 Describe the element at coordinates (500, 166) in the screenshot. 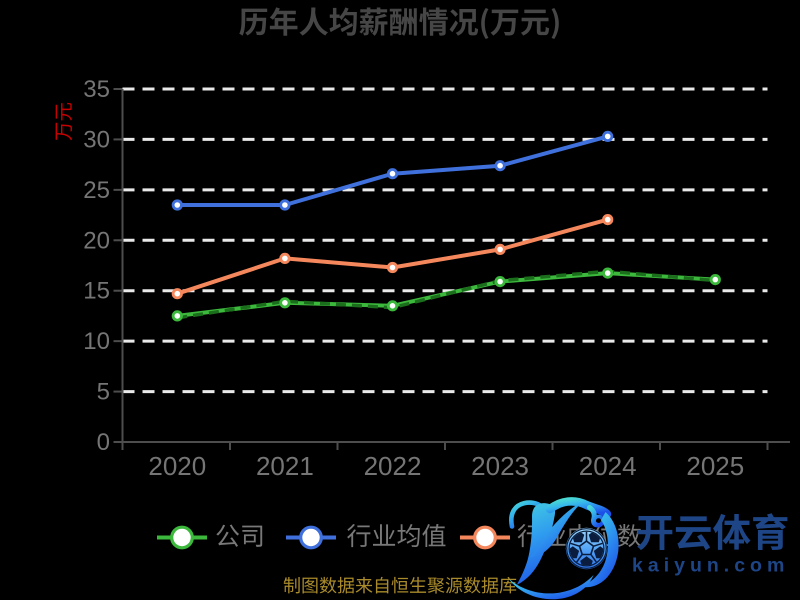

I see `marker-行业均值-2023` at that location.